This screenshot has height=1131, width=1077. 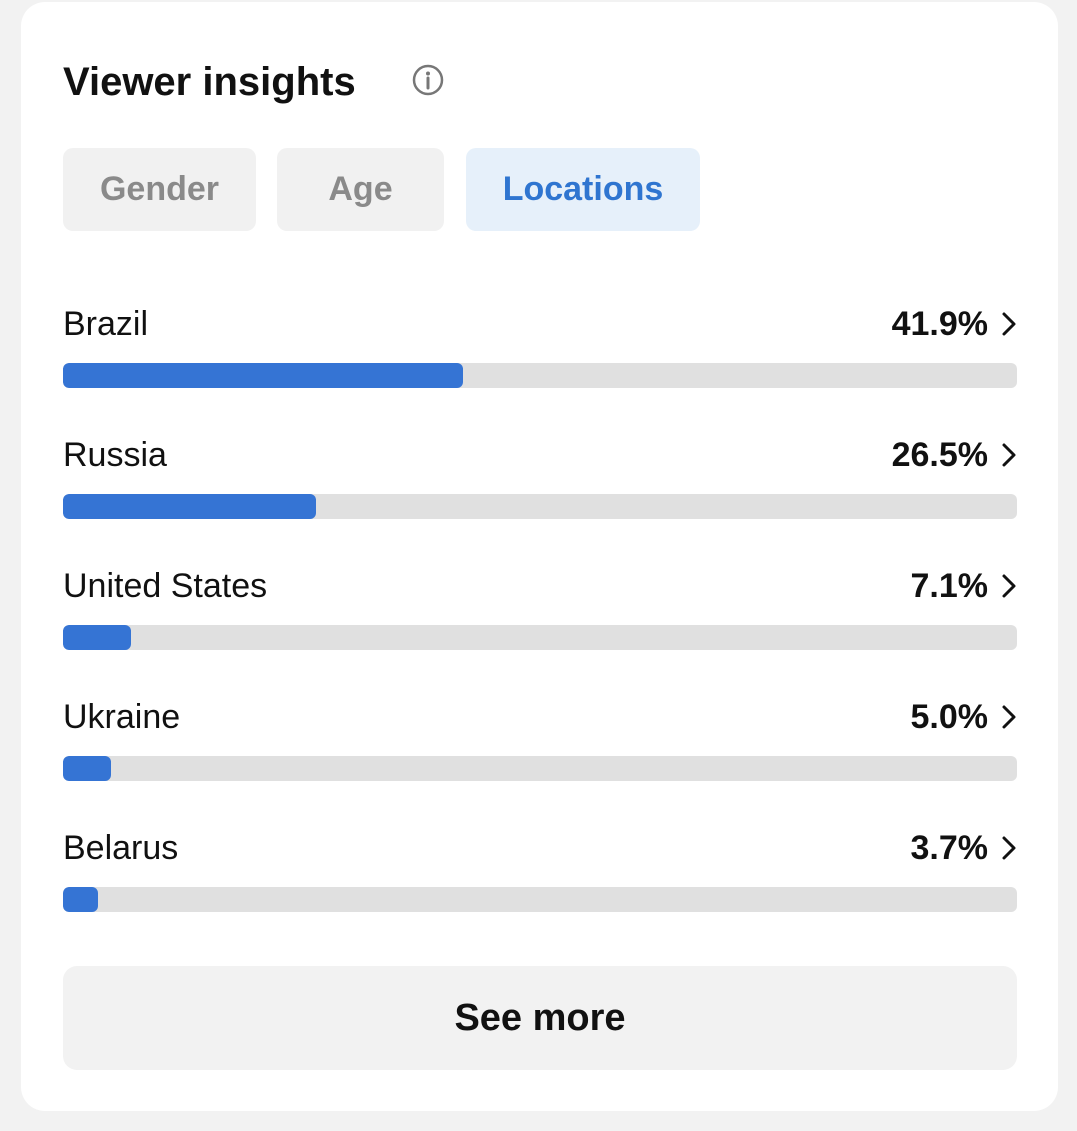 I want to click on tab: Age, so click(x=360, y=189).